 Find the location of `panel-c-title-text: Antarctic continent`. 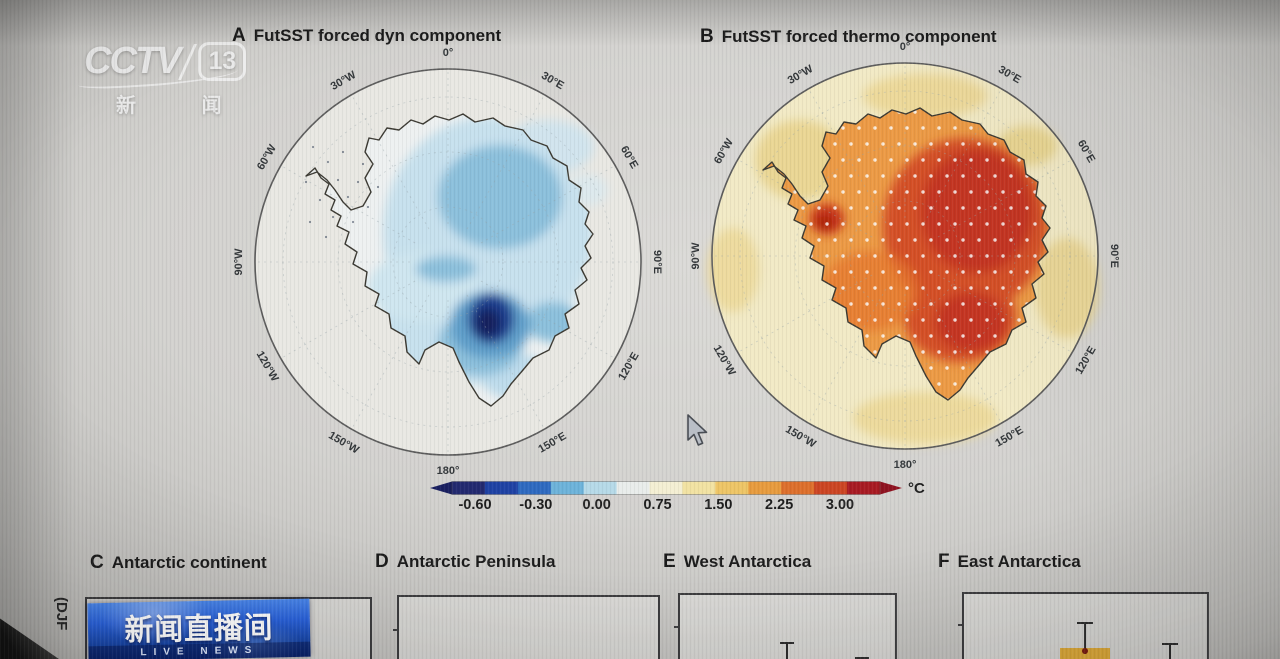

panel-c-title-text: Antarctic continent is located at coordinates (189, 562).